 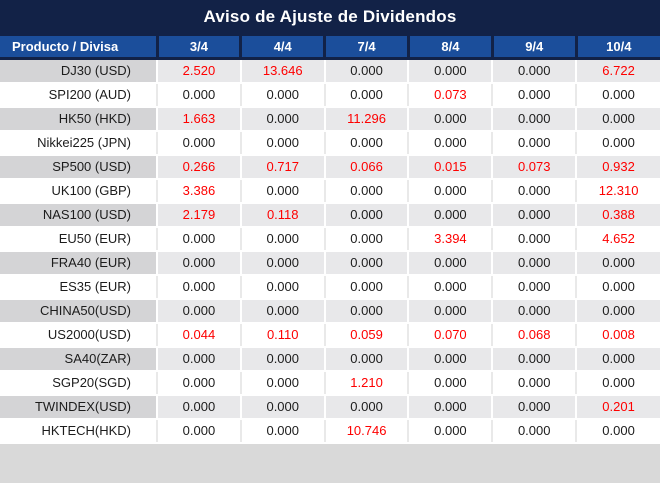 What do you see at coordinates (198, 46) in the screenshot?
I see `col-header-date-1: 3/4` at bounding box center [198, 46].